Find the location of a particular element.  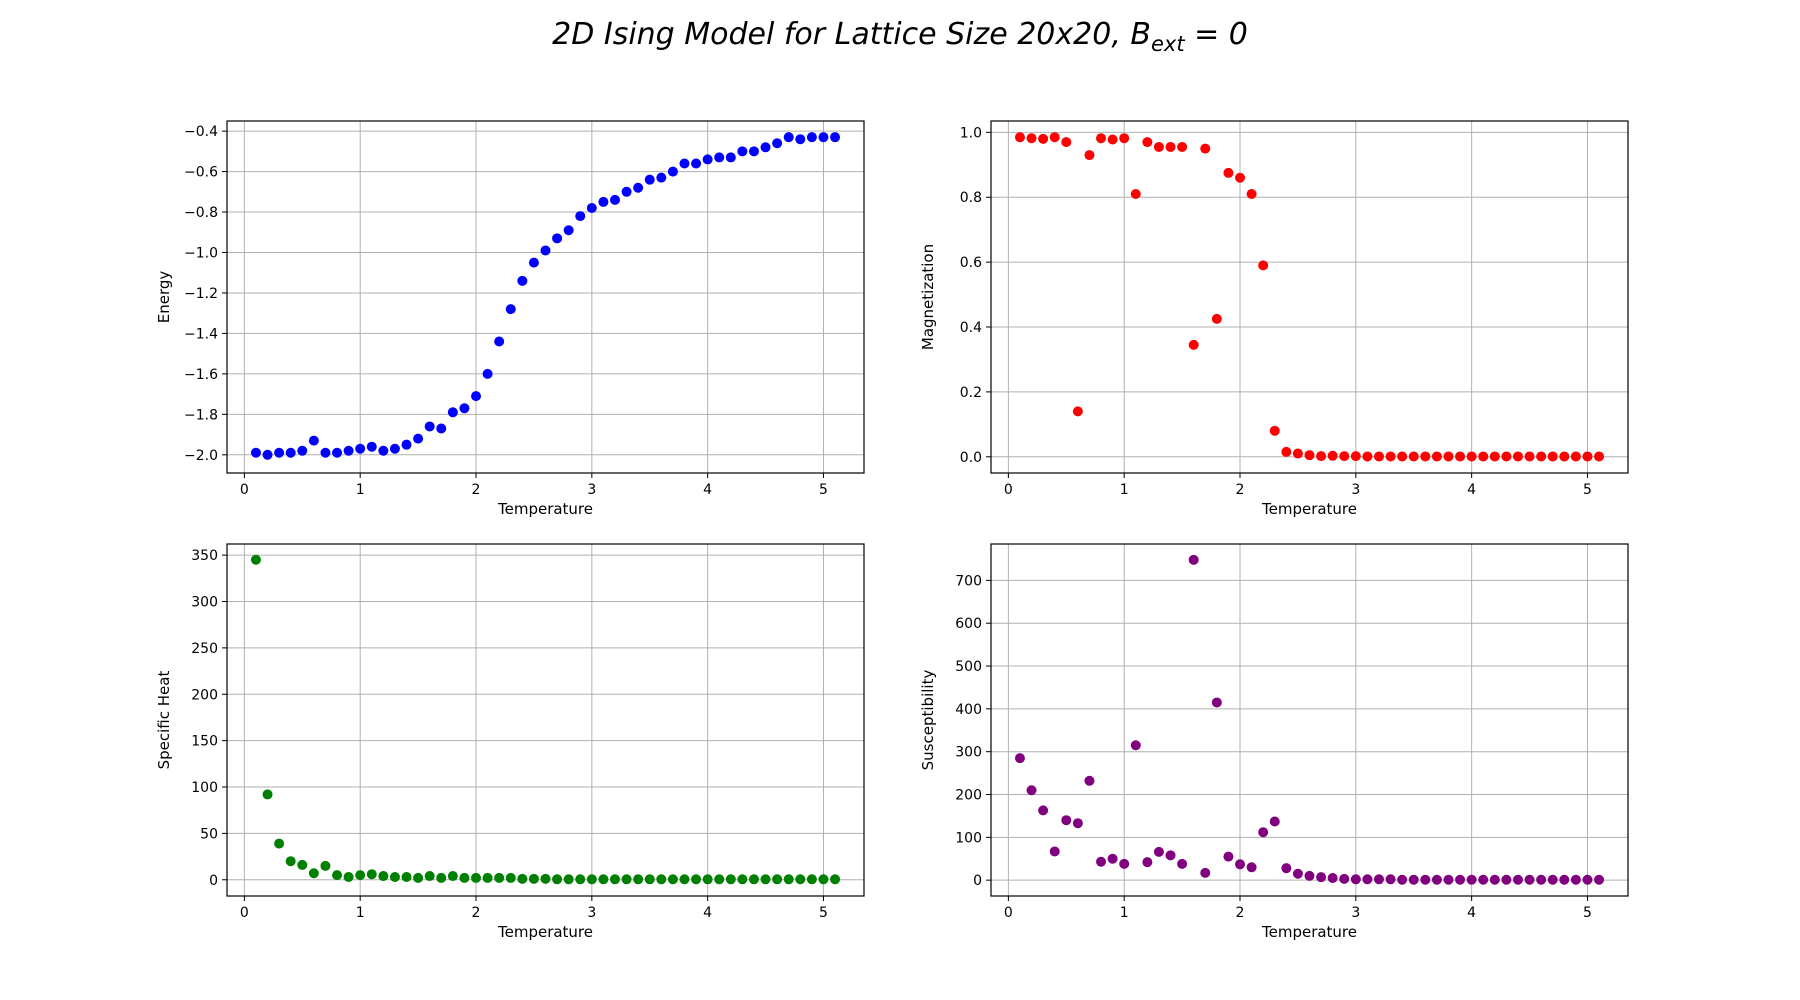

energy-xlabel: Temperature is located at coordinates (545, 509).